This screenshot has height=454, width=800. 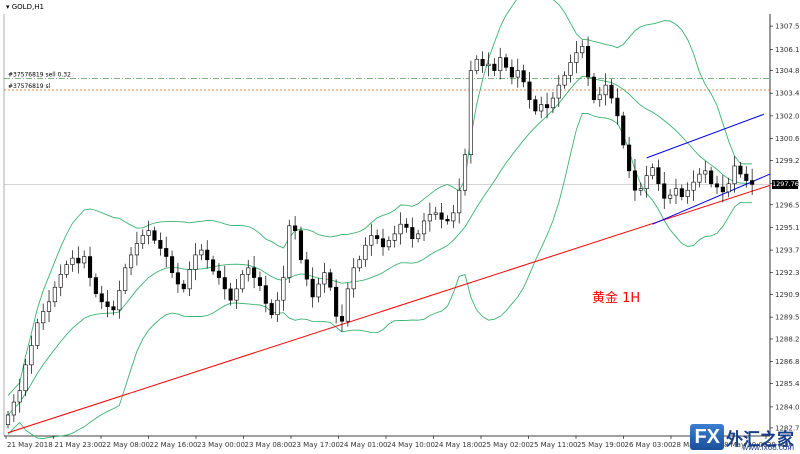 I want to click on x-tick-label: 28 May 20:00, so click(x=744, y=445).